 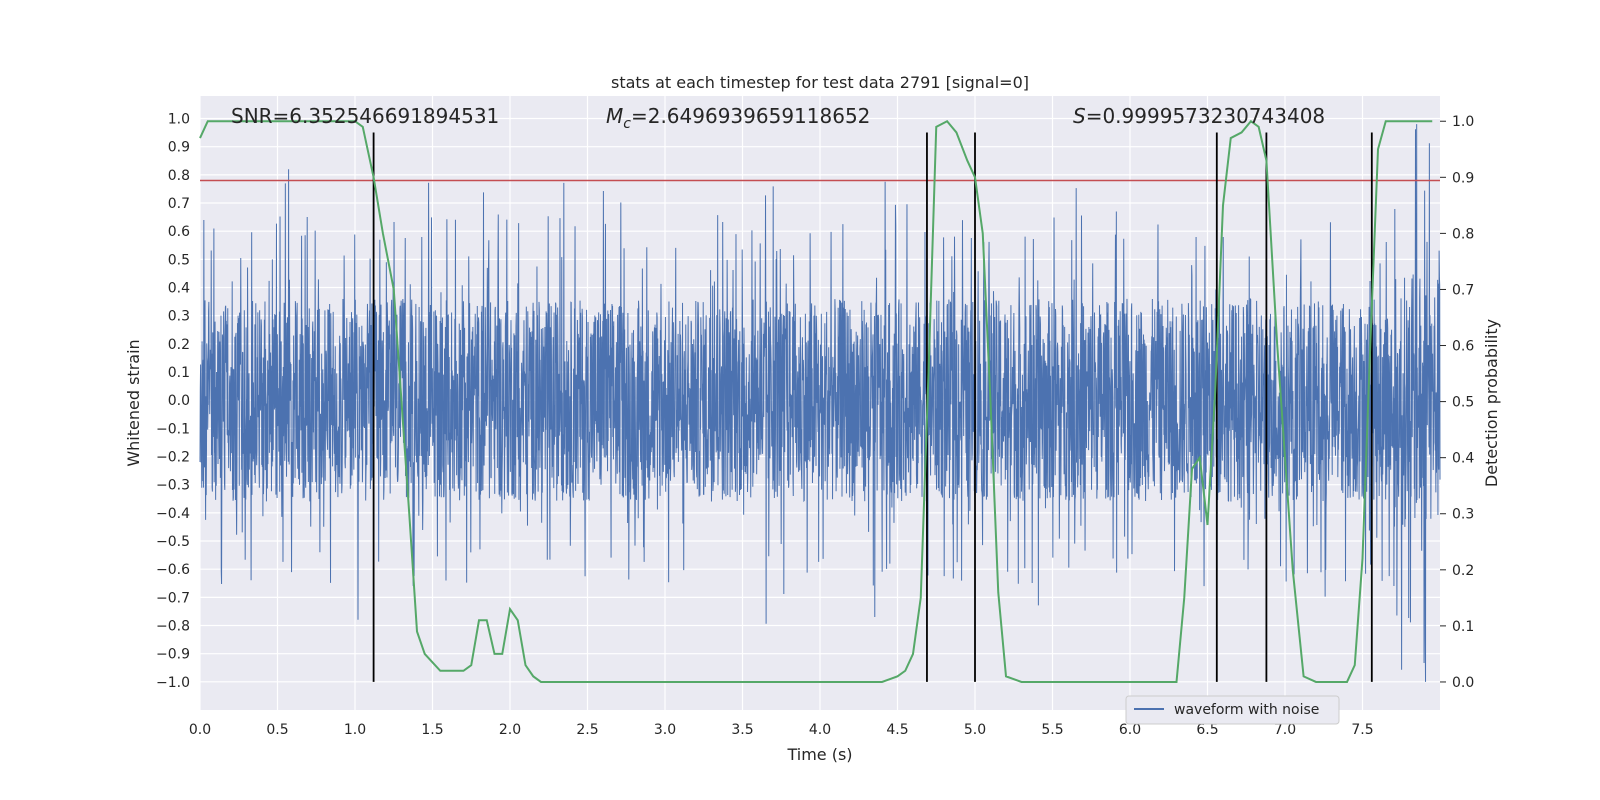 I want to click on x-tick-label: 3.5, so click(x=742, y=730).